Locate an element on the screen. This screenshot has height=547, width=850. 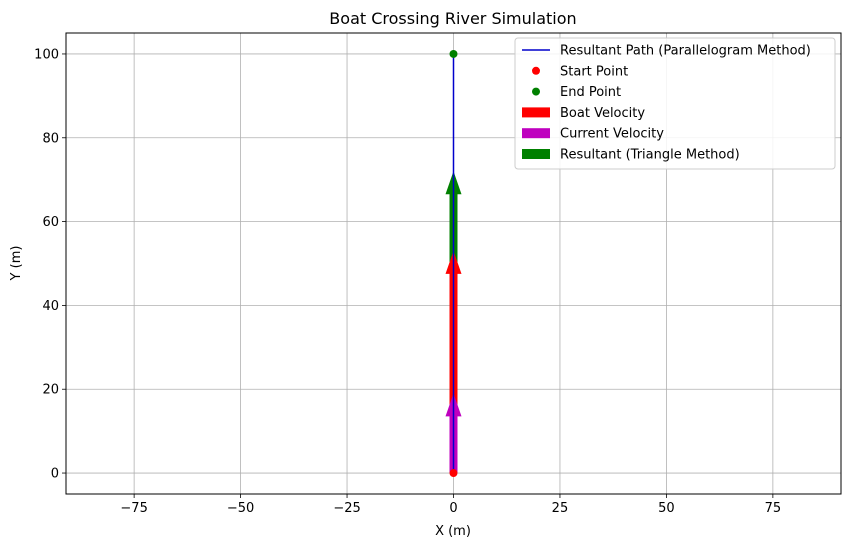
y-tick-label: 40 is located at coordinates (50, 306).